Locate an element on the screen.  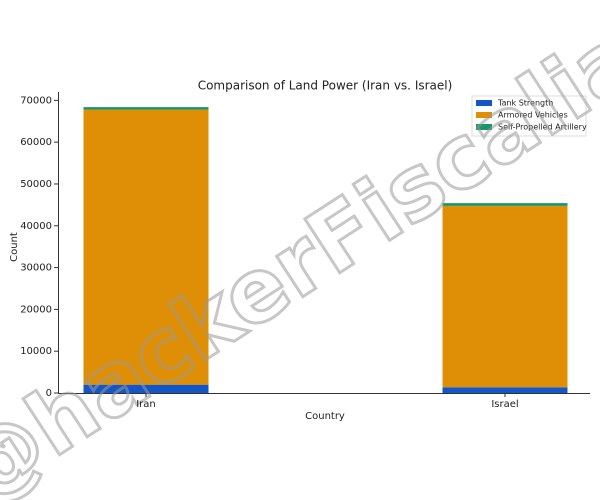
y-axis-label: Count is located at coordinates (14, 247).